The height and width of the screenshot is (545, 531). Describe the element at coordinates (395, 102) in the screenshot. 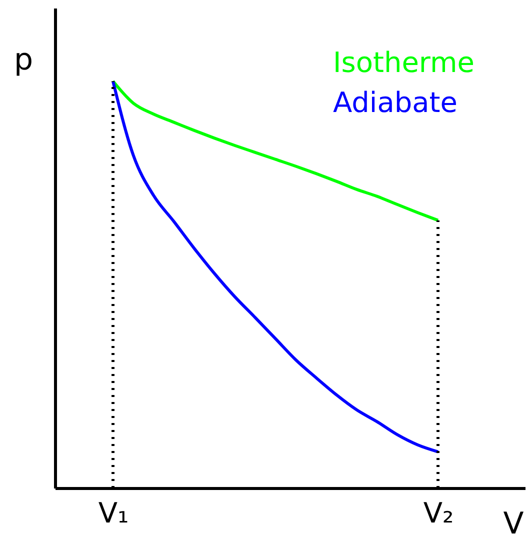

I see `text: Adiabate` at that location.